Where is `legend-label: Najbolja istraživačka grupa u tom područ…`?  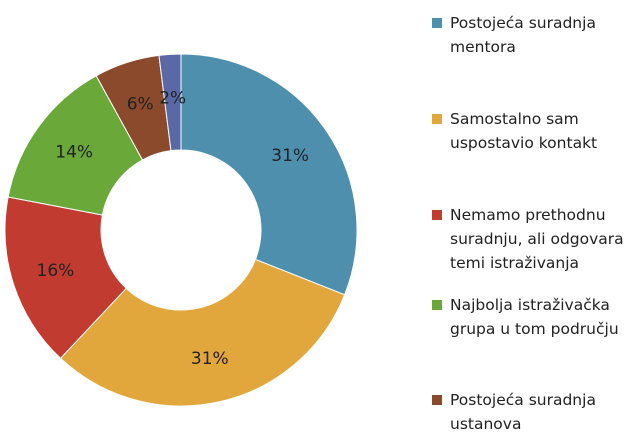 legend-label: Najbolja istraživačka grupa u tom područ… is located at coordinates (534, 317).